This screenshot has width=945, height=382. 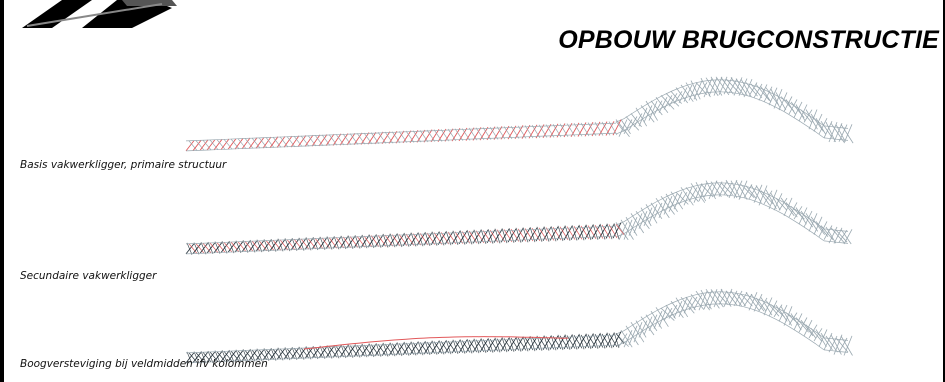 I want to click on deck-top-chord, so click(x=231, y=139).